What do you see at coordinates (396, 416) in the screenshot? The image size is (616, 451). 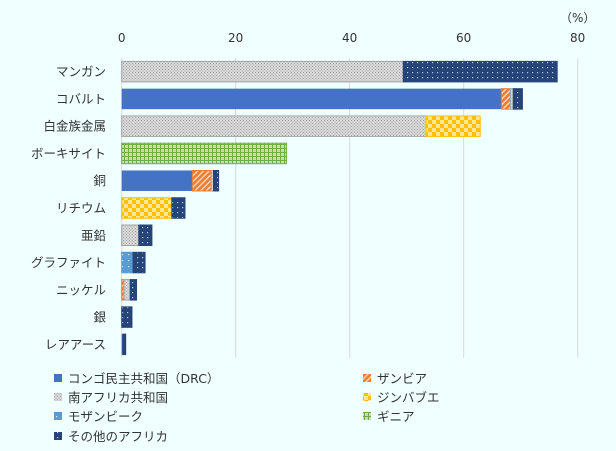 I see `legend-label: ギニア` at bounding box center [396, 416].